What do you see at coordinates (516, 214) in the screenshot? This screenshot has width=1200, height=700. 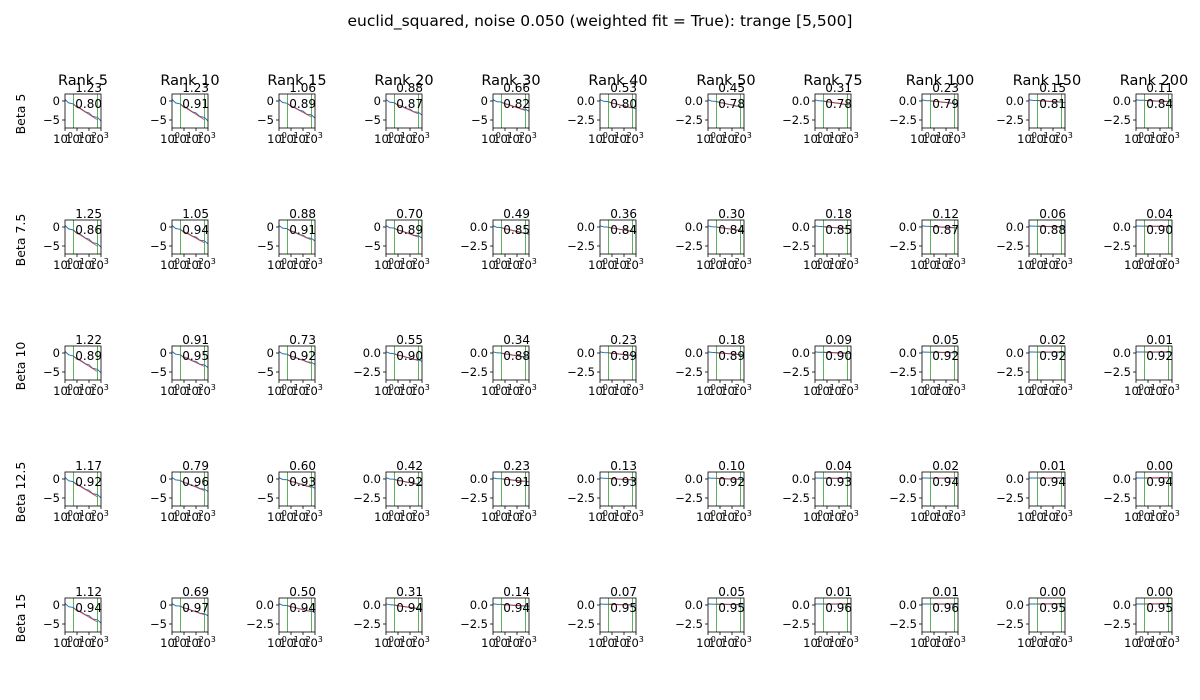 I see `slope-annotation: 0.49` at bounding box center [516, 214].